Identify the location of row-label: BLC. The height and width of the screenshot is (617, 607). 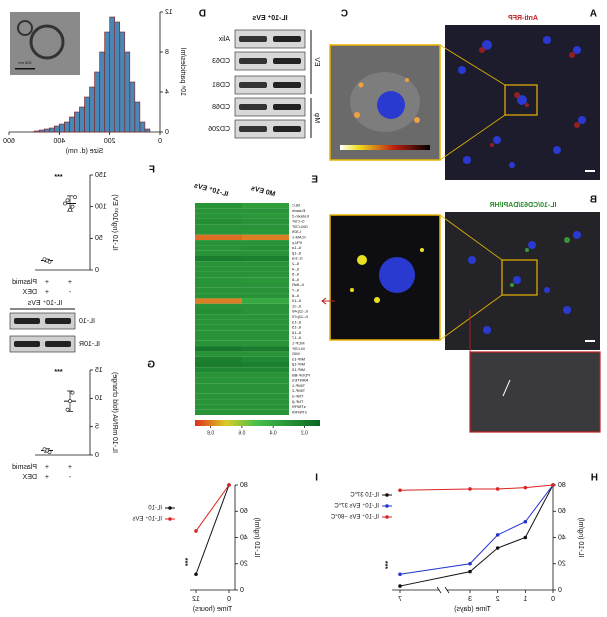
(296, 205).